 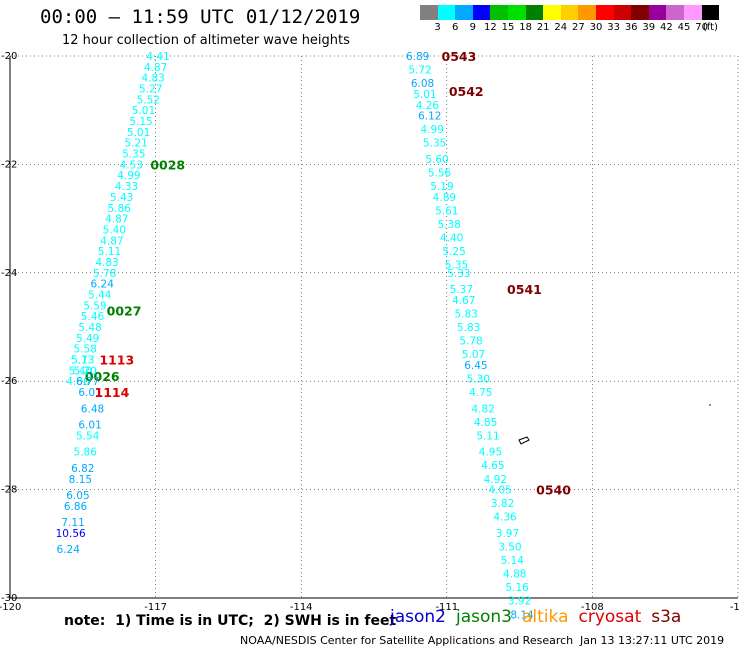 What do you see at coordinates (9, 273) in the screenshot?
I see `y-tick-label: -24` at bounding box center [9, 273].